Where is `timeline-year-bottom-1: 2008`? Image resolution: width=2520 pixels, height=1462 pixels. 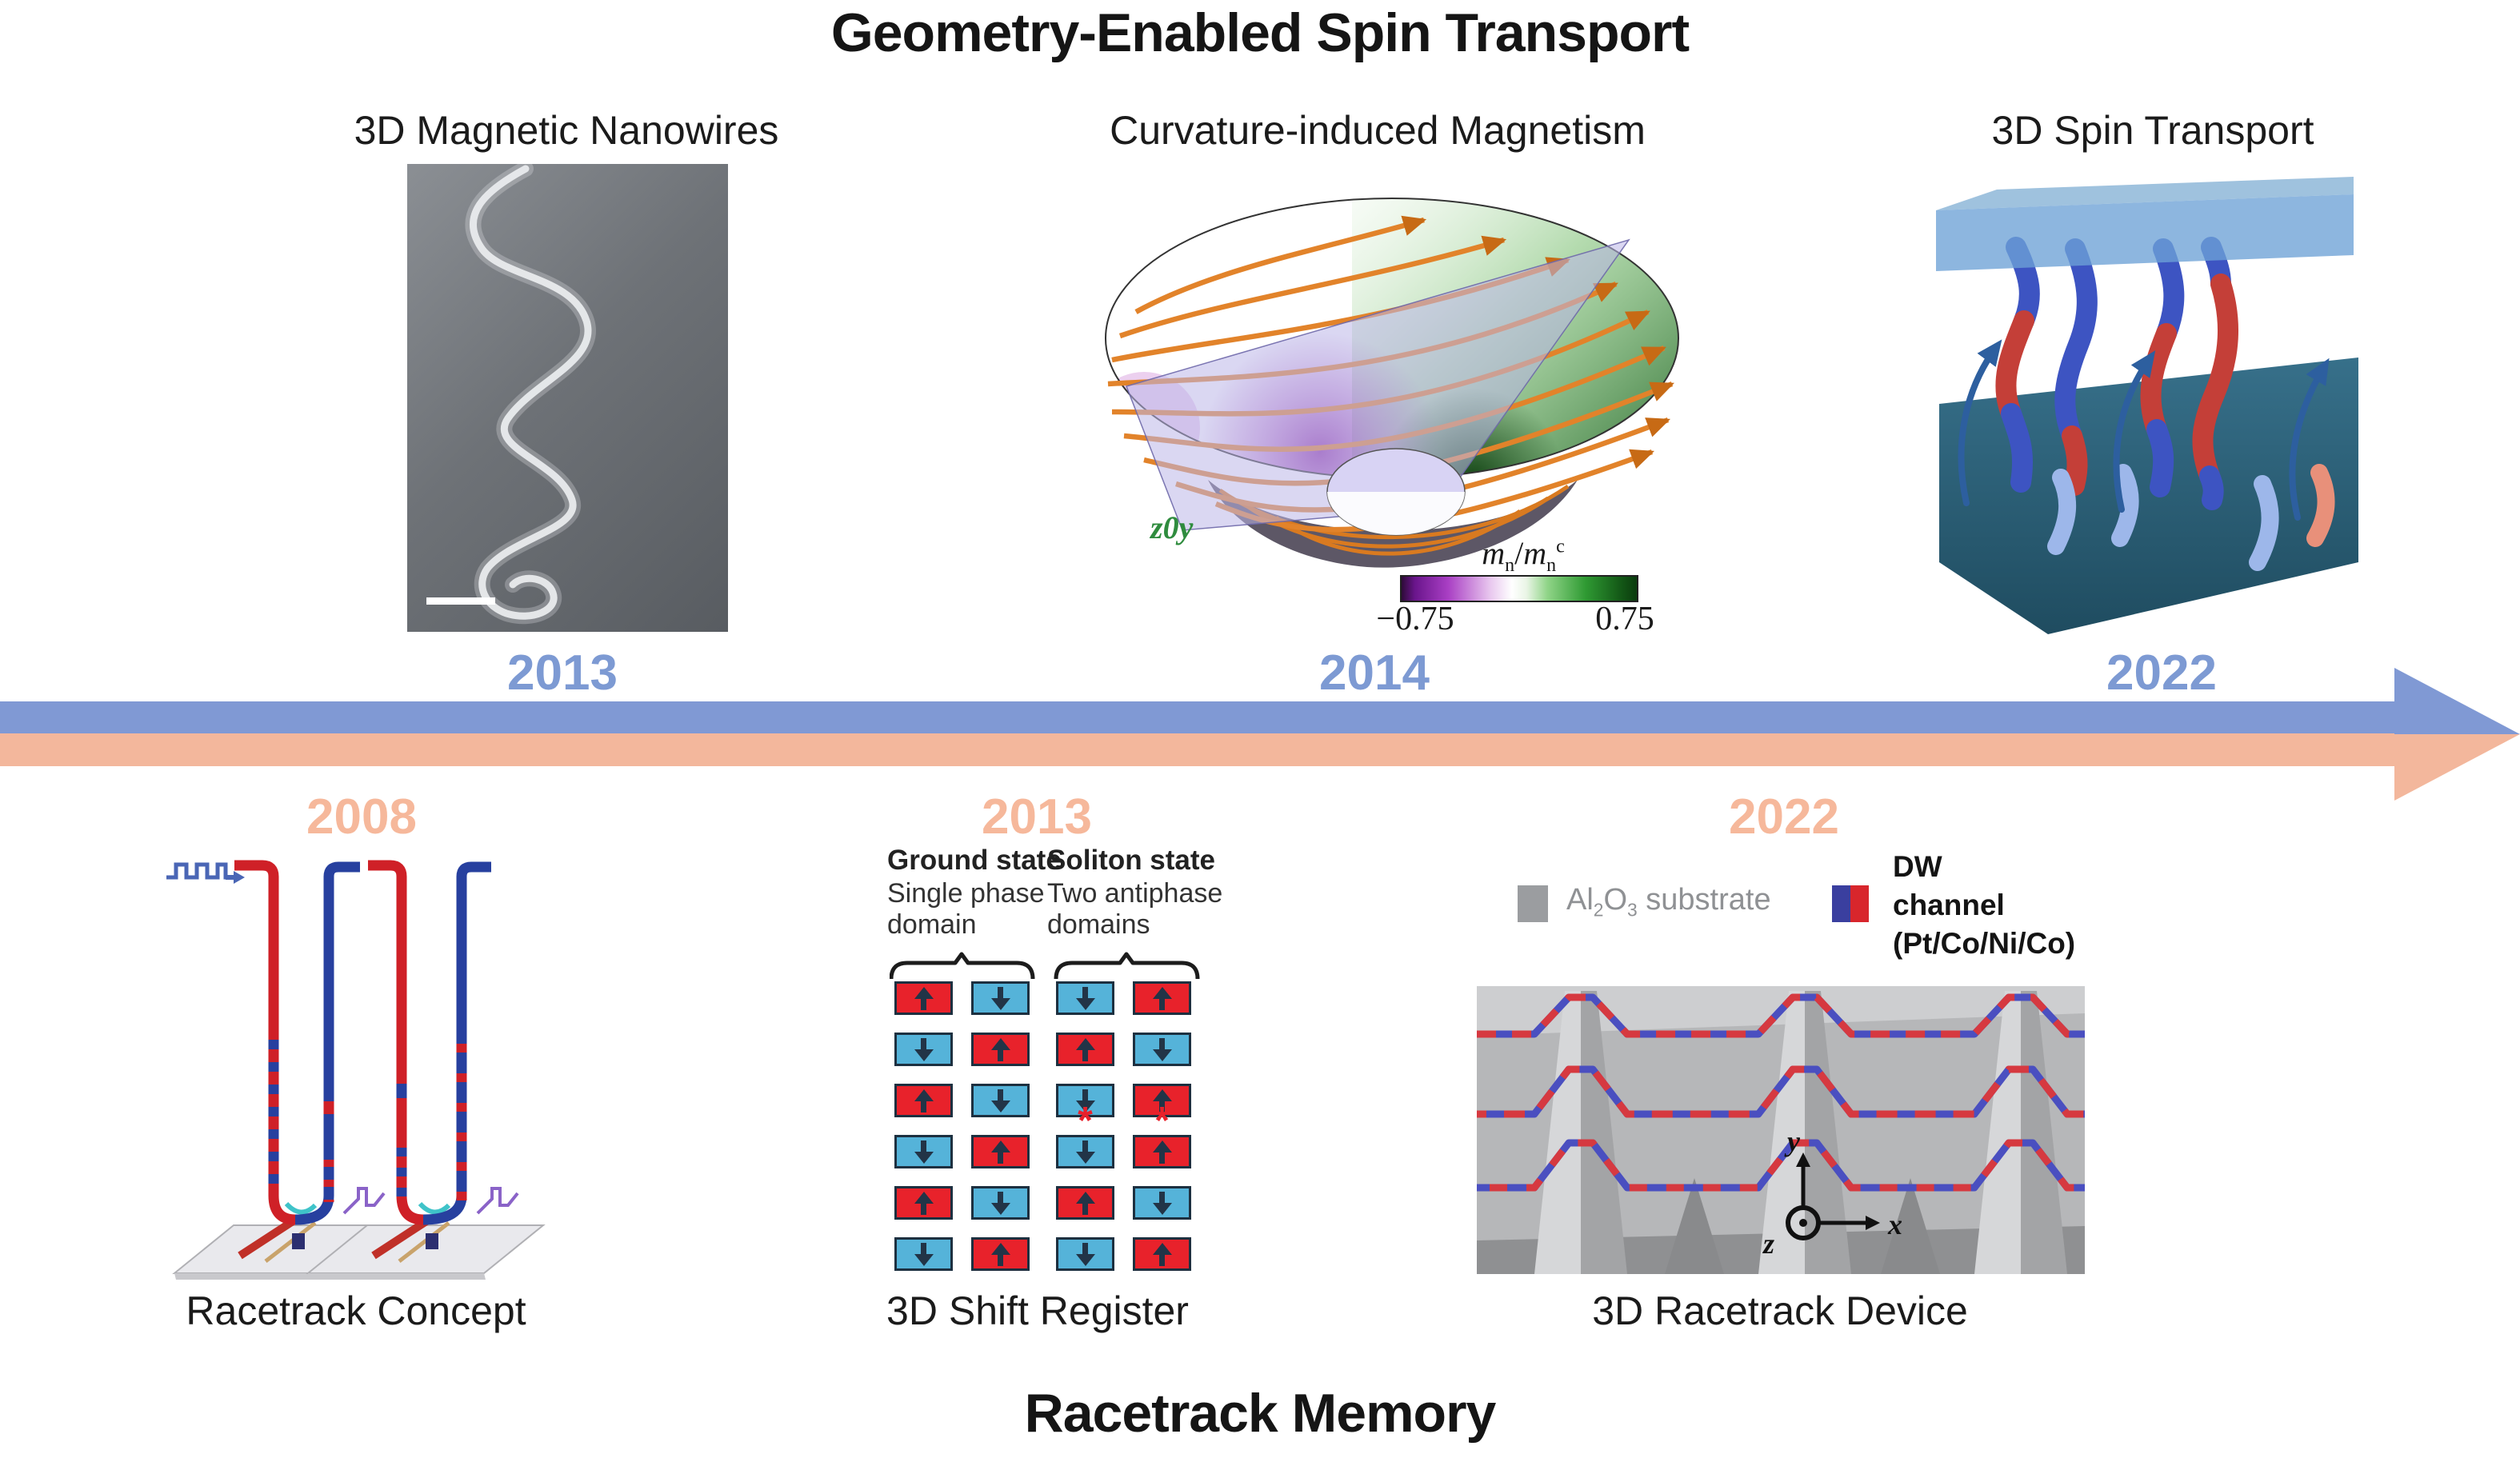 timeline-year-bottom-1: 2008 is located at coordinates (361, 817).